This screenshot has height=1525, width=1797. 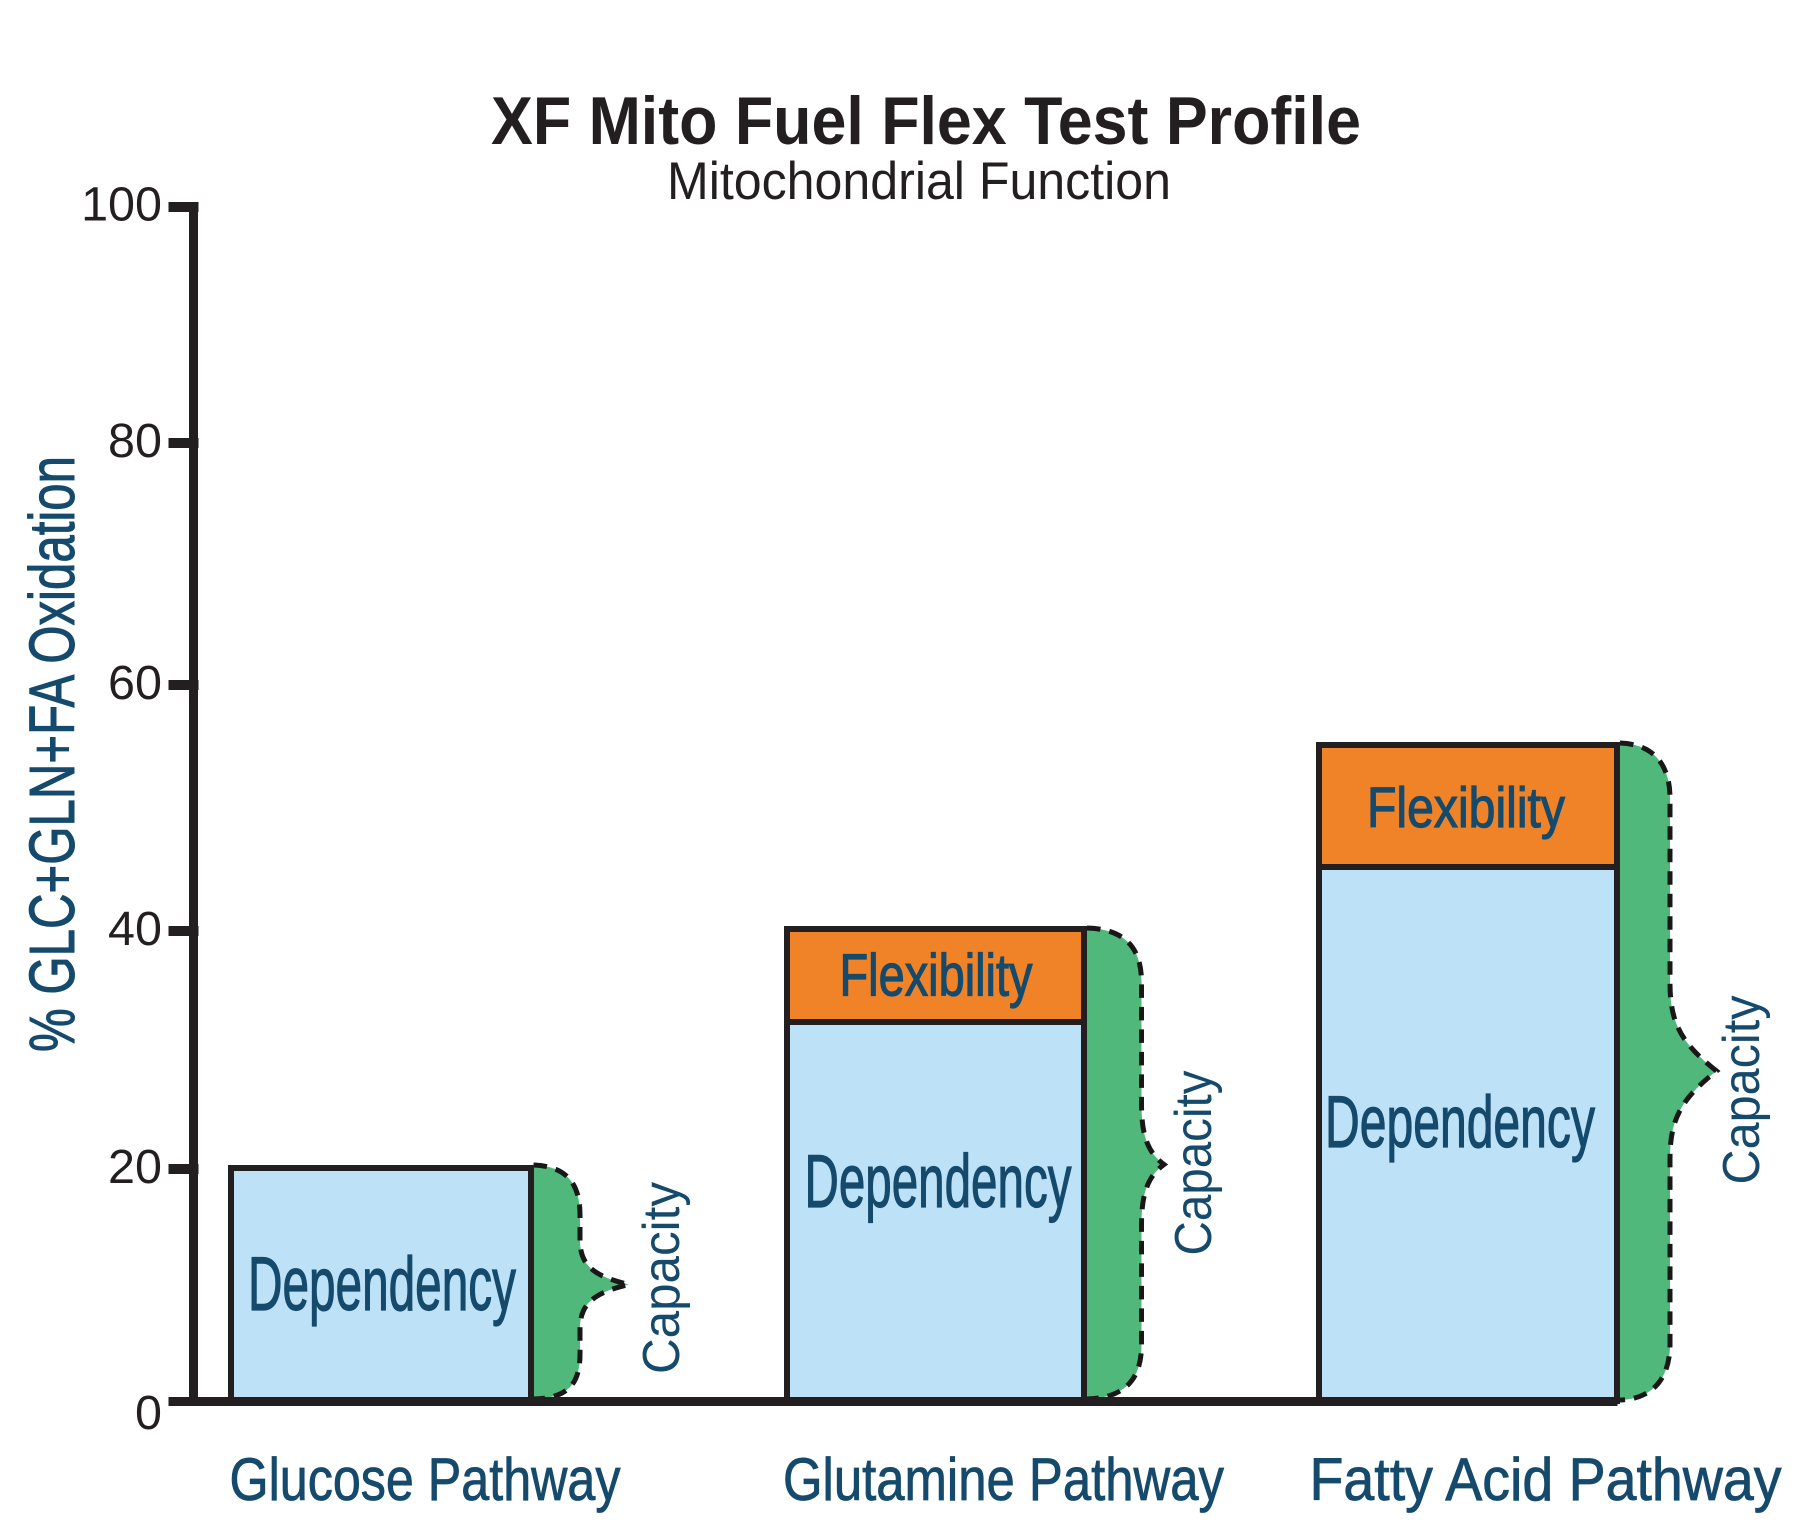 What do you see at coordinates (52, 754) in the screenshot?
I see `svg-text: % GLC+GLN+FA Oxidation` at bounding box center [52, 754].